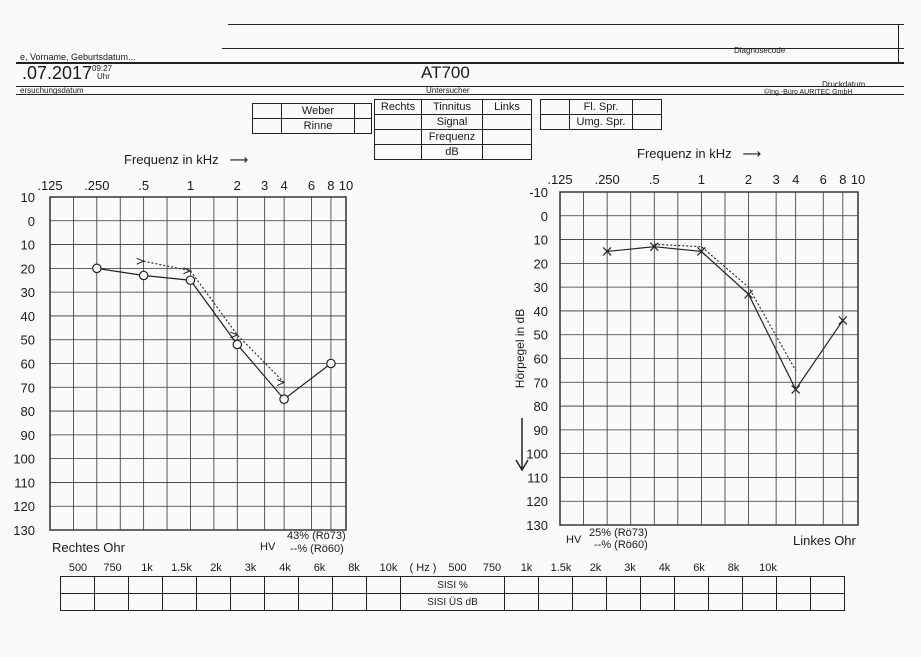 Image resolution: width=921 pixels, height=657 pixels. What do you see at coordinates (190, 185) in the screenshot?
I see `right-freq-tick-label: 1` at bounding box center [190, 185].